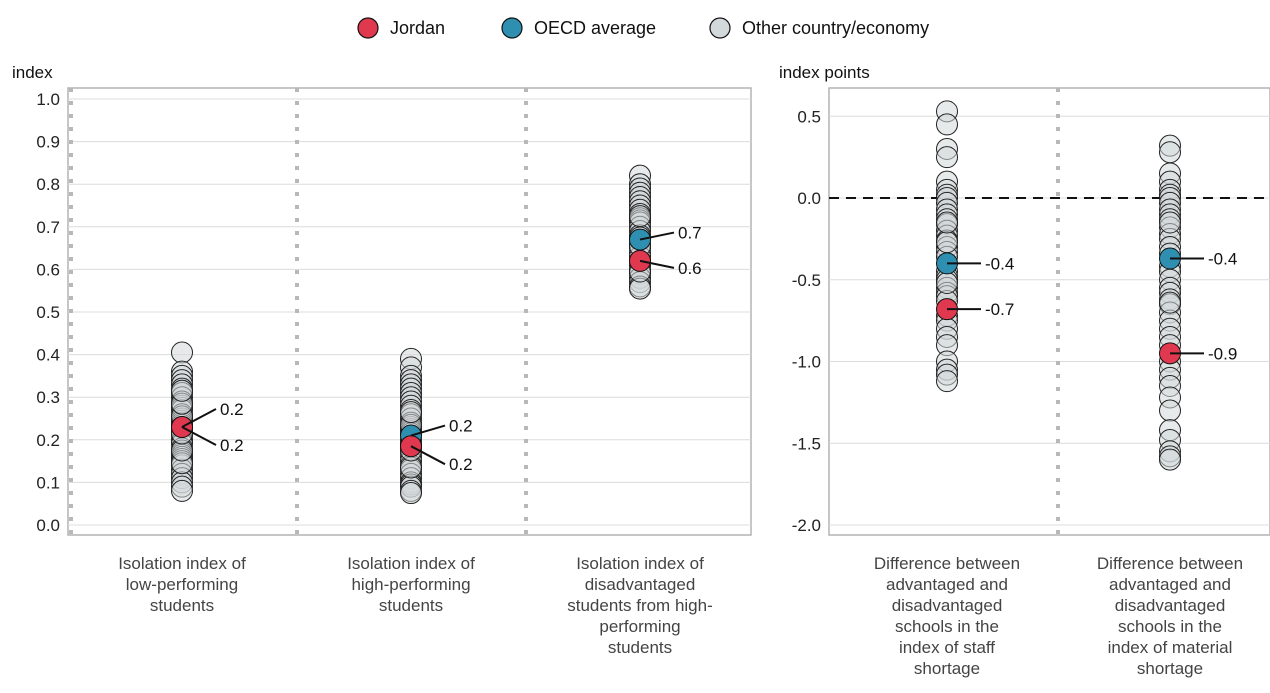  What do you see at coordinates (48, 269) in the screenshot?
I see `y-tick-label: 0.6` at bounding box center [48, 269].